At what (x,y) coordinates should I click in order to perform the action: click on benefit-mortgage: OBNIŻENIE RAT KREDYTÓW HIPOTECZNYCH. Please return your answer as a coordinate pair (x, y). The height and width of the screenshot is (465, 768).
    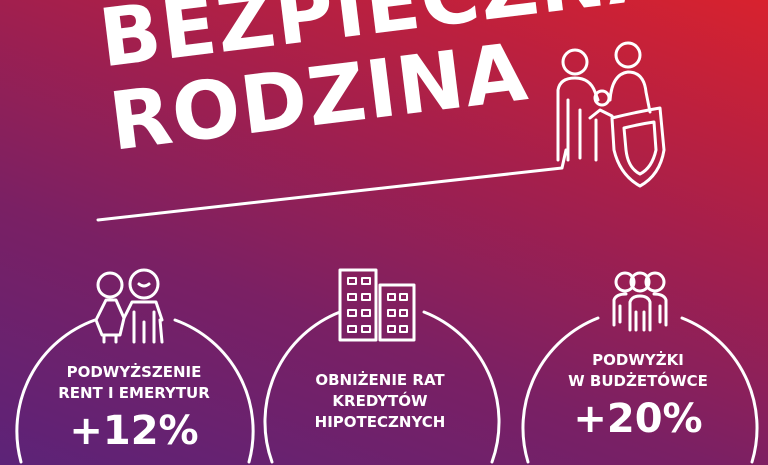
    Looking at the image, I should click on (380, 401).